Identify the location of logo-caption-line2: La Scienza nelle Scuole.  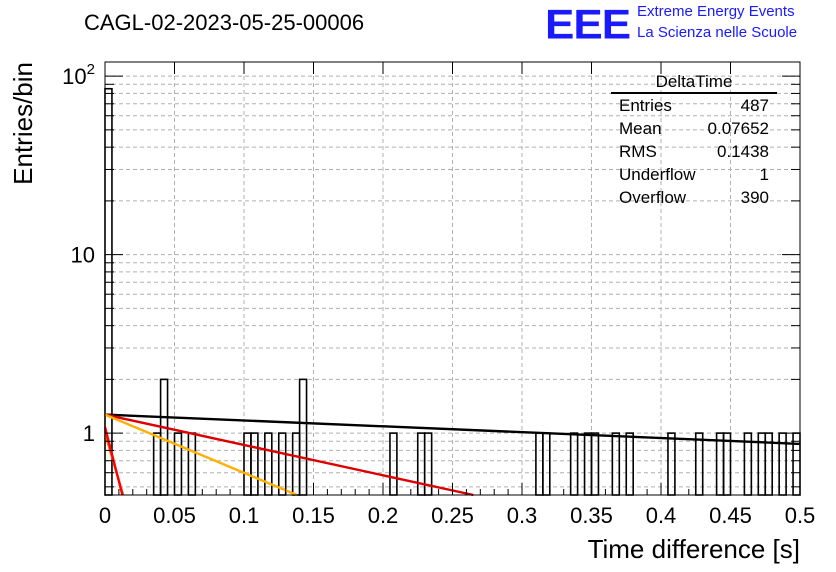
(717, 32).